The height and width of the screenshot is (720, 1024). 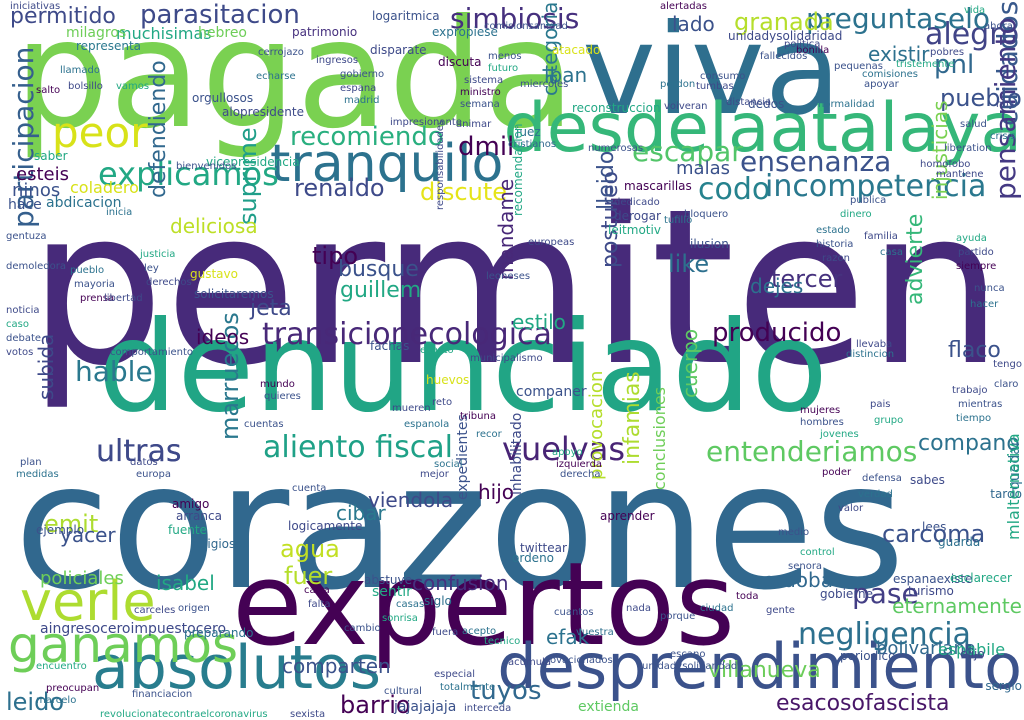 What do you see at coordinates (114, 371) in the screenshot?
I see `cloud-word: hable` at bounding box center [114, 371].